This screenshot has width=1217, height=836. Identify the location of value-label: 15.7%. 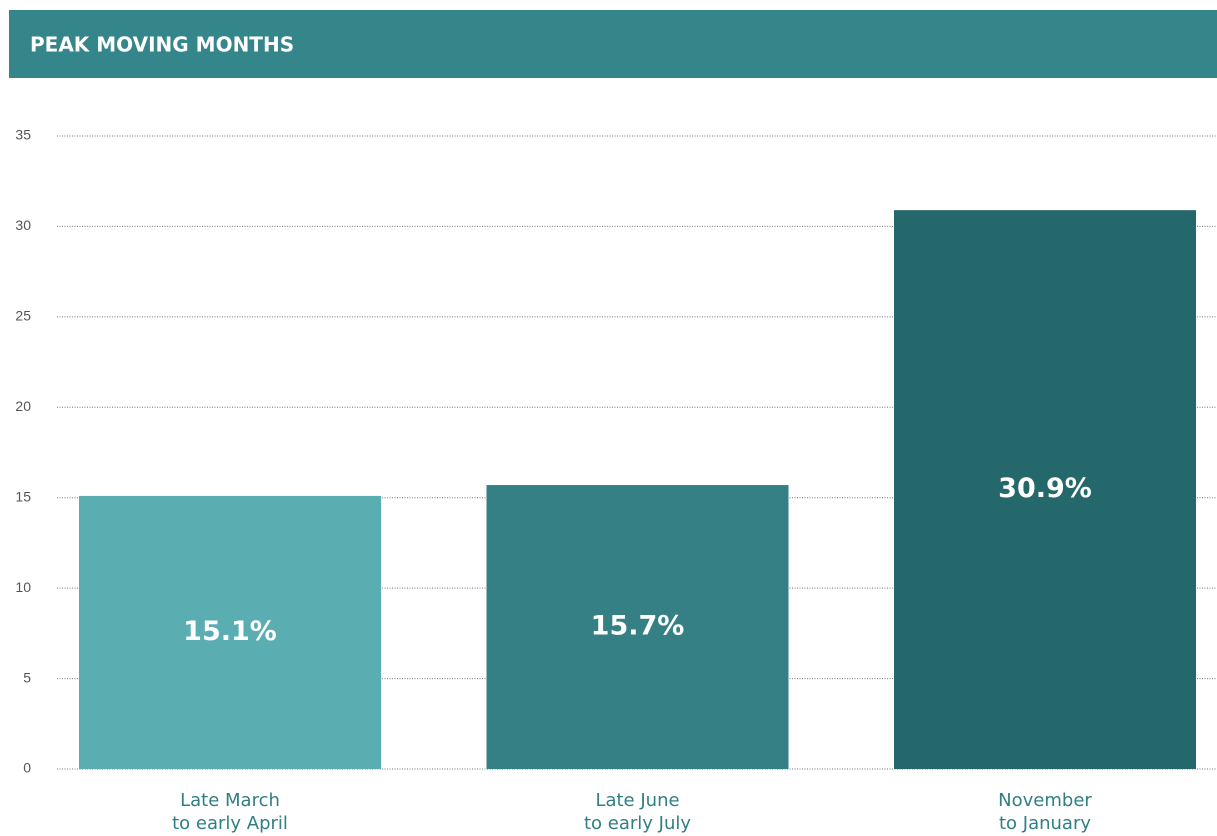
(638, 626).